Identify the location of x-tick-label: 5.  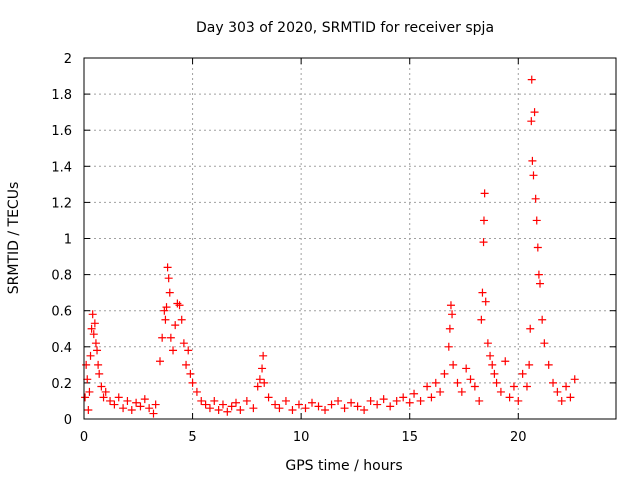
(192, 437).